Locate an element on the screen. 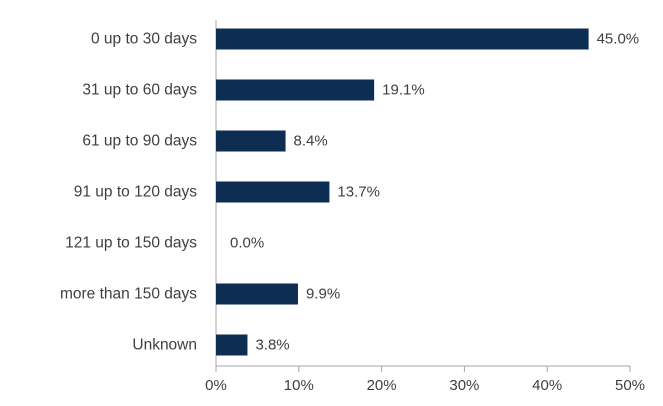 Image resolution: width=663 pixels, height=406 pixels. value-label: 8.4% is located at coordinates (311, 141).